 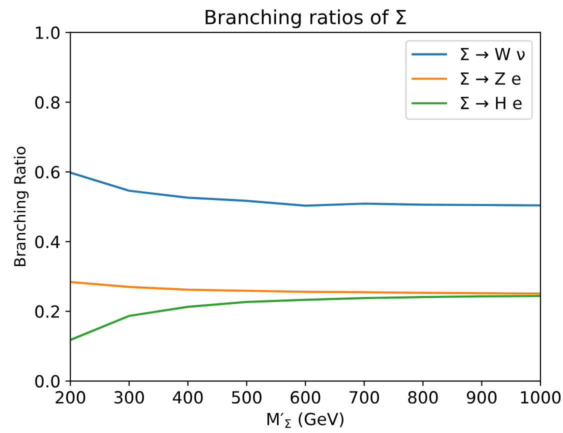 I want to click on x-tick-label: 800, so click(x=423, y=397).